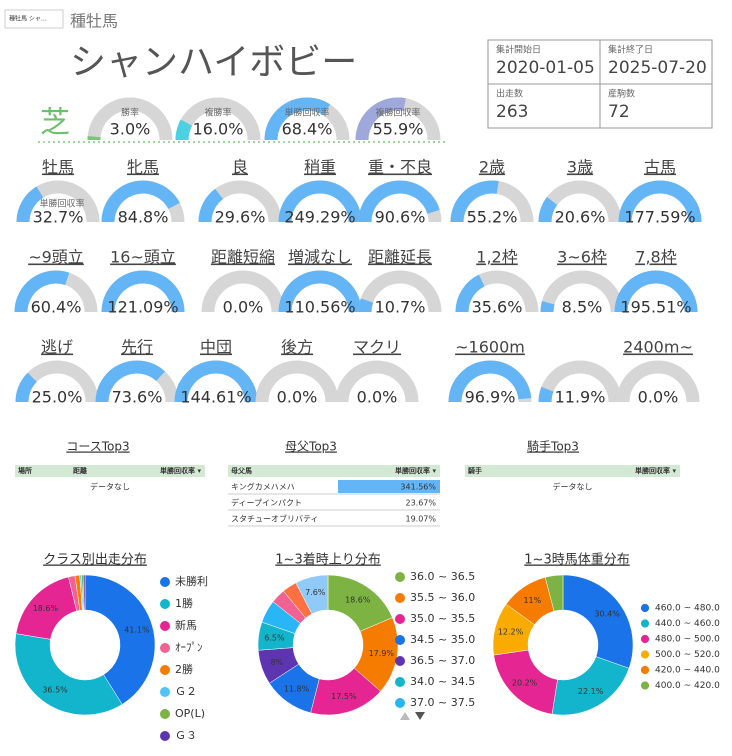 The height and width of the screenshot is (756, 732). I want to click on surface-label: 芝, so click(55, 123).